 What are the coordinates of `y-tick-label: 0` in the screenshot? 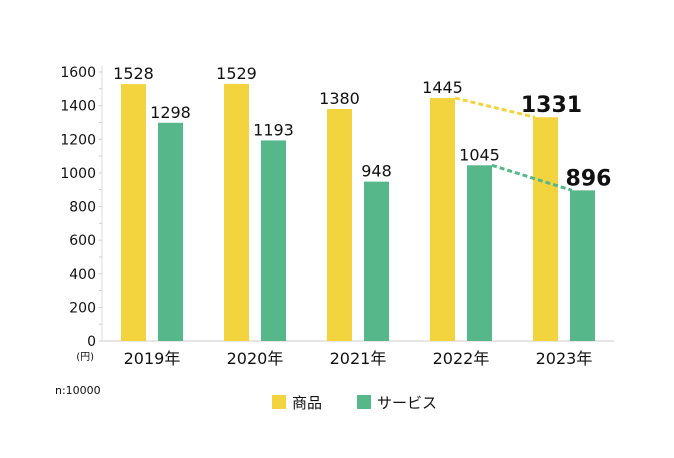 It's located at (91, 342).